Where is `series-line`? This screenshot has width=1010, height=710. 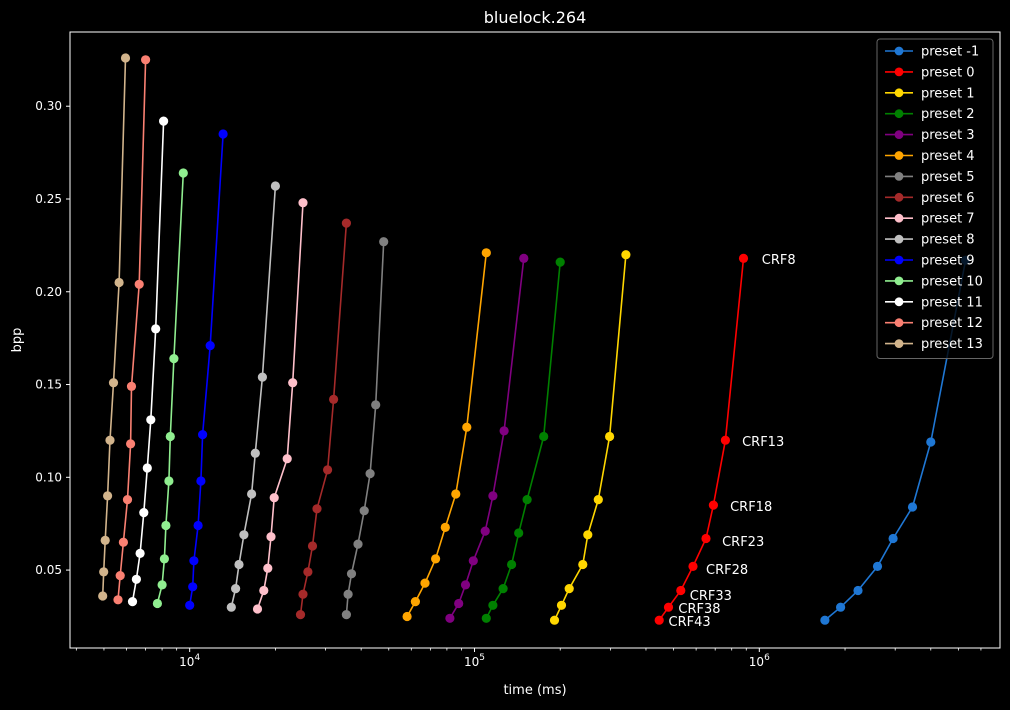
series-line is located at coordinates (114, 327).